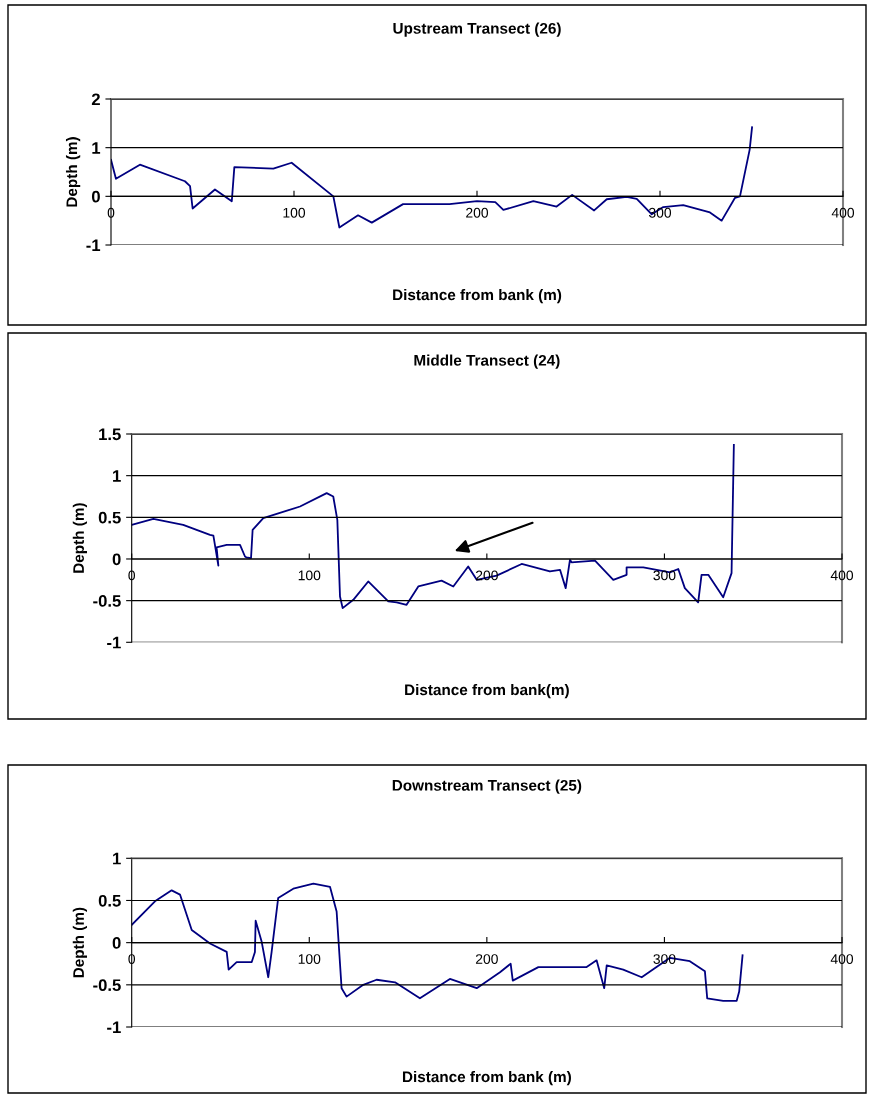 The image size is (872, 1099). I want to click on y-tick-label: 1.5, so click(110, 434).